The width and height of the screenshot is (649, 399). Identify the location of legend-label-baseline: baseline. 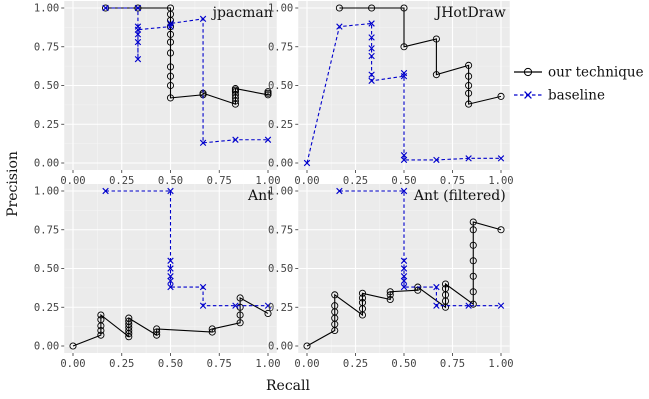
(576, 96).